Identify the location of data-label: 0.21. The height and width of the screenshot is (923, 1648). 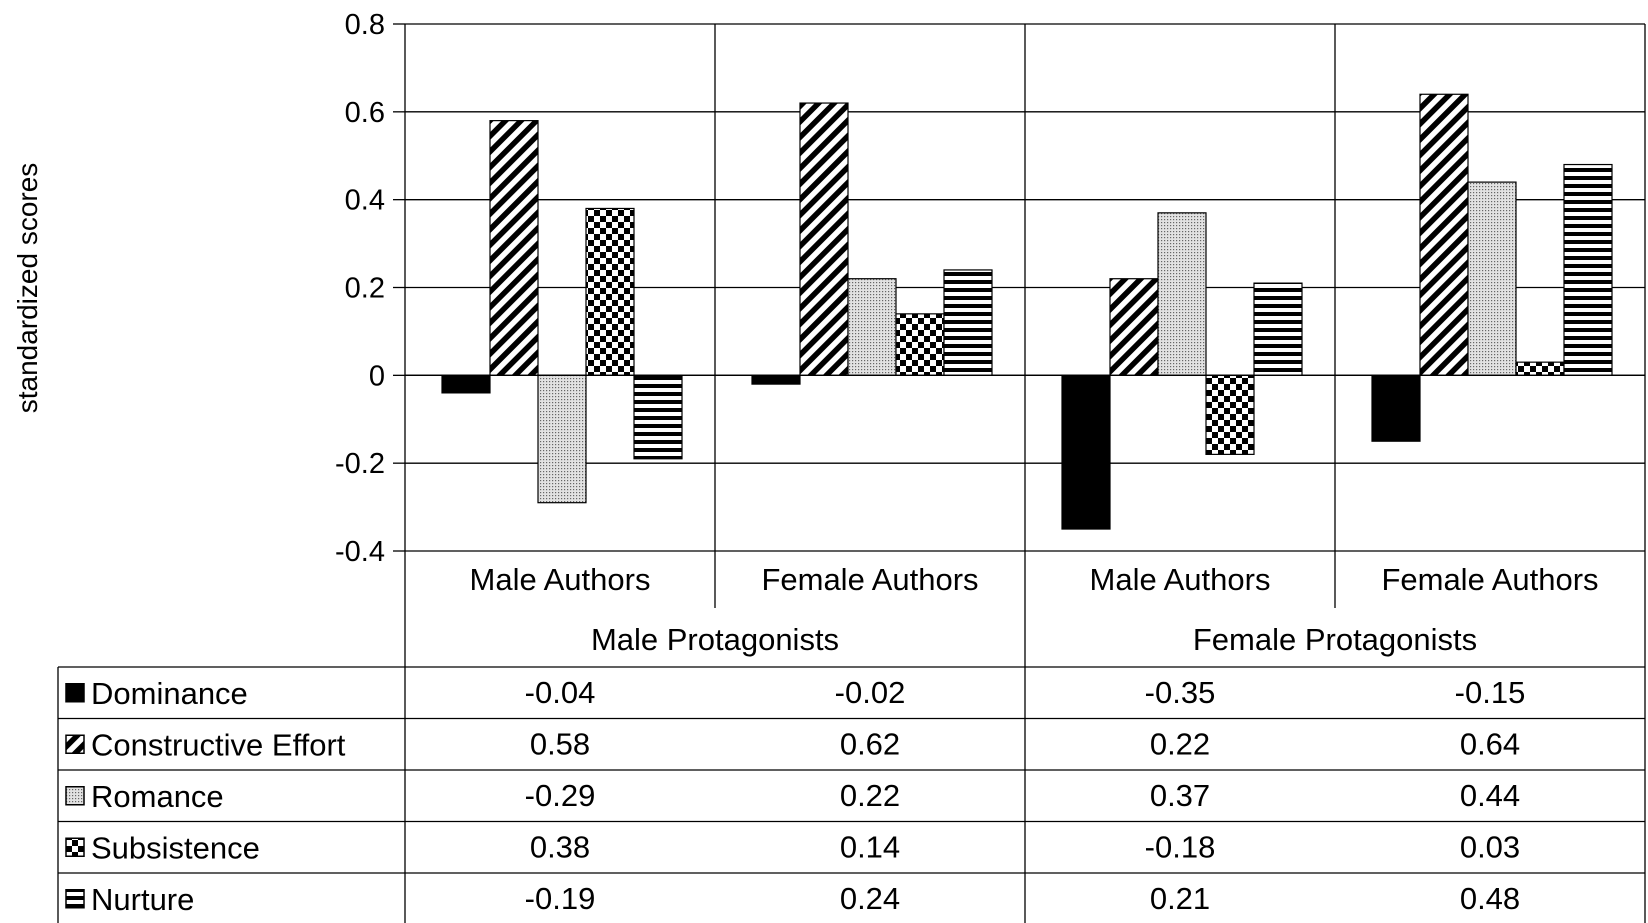
(1180, 898).